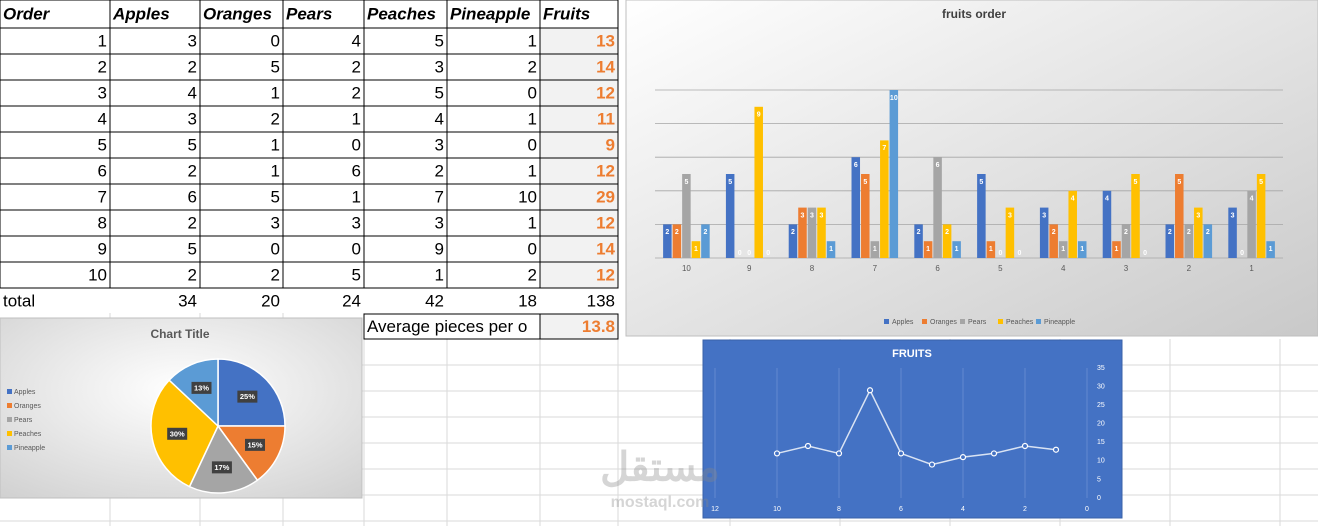 The width and height of the screenshot is (1318, 526). What do you see at coordinates (606, 118) in the screenshot?
I see `cell-text: 11` at bounding box center [606, 118].